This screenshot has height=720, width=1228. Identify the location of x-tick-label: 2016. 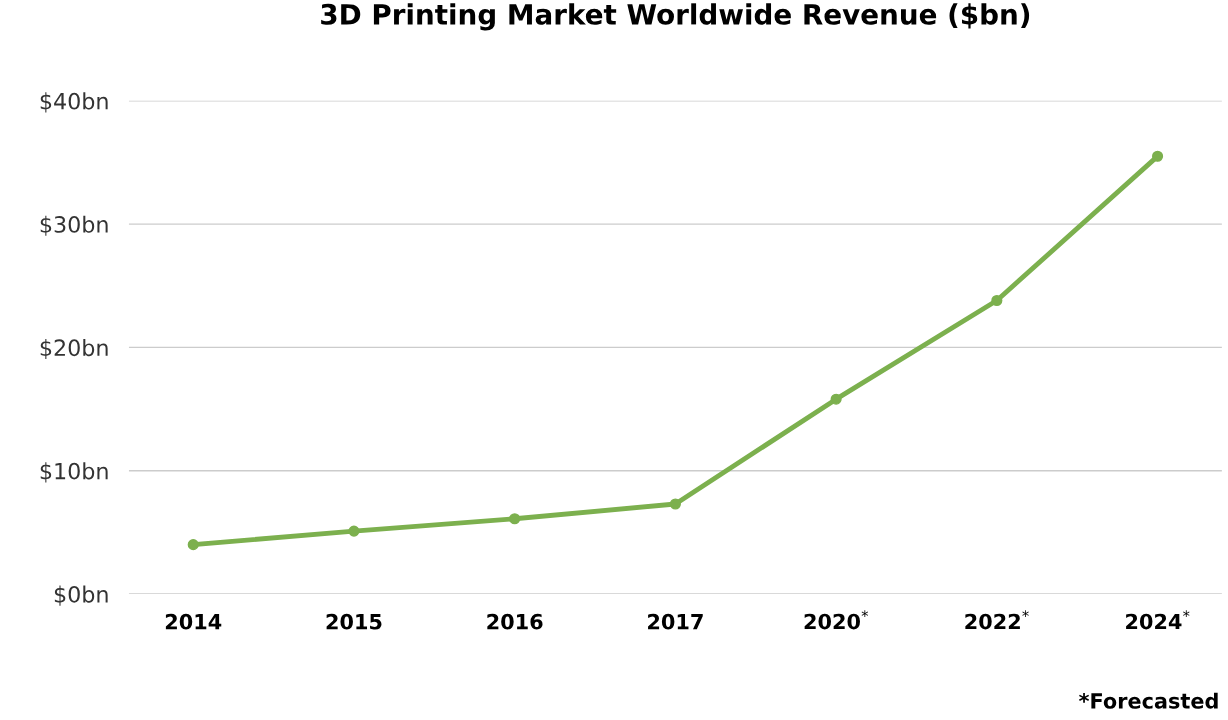
(515, 621).